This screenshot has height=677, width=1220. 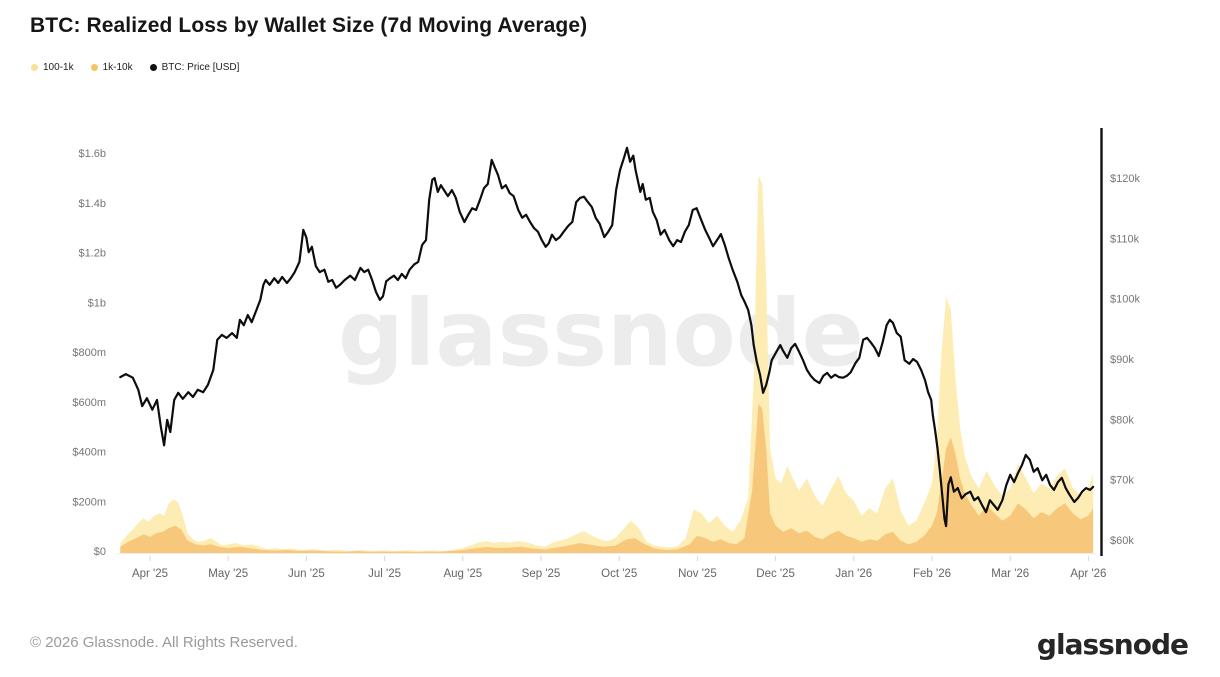 I want to click on x-axis-tick-label: Oct '25, so click(x=619, y=574).